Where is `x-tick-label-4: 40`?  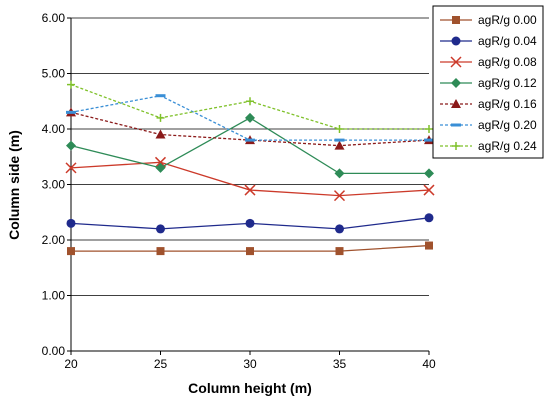 x-tick-label-4: 40 is located at coordinates (429, 364).